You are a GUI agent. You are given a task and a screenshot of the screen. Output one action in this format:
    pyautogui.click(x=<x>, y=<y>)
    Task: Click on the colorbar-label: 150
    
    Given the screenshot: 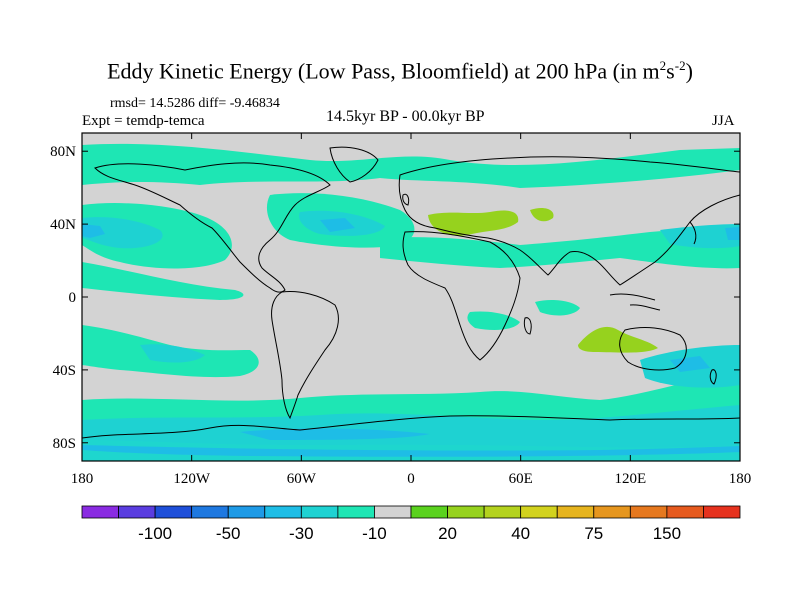 What is the action you would take?
    pyautogui.click(x=667, y=533)
    